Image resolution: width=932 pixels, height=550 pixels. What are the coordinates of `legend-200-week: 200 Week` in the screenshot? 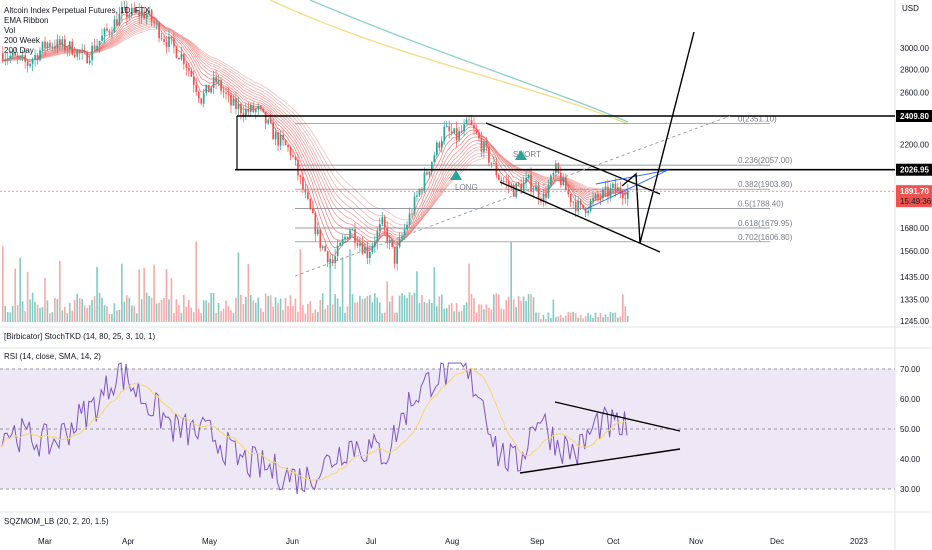 It's located at (22, 40).